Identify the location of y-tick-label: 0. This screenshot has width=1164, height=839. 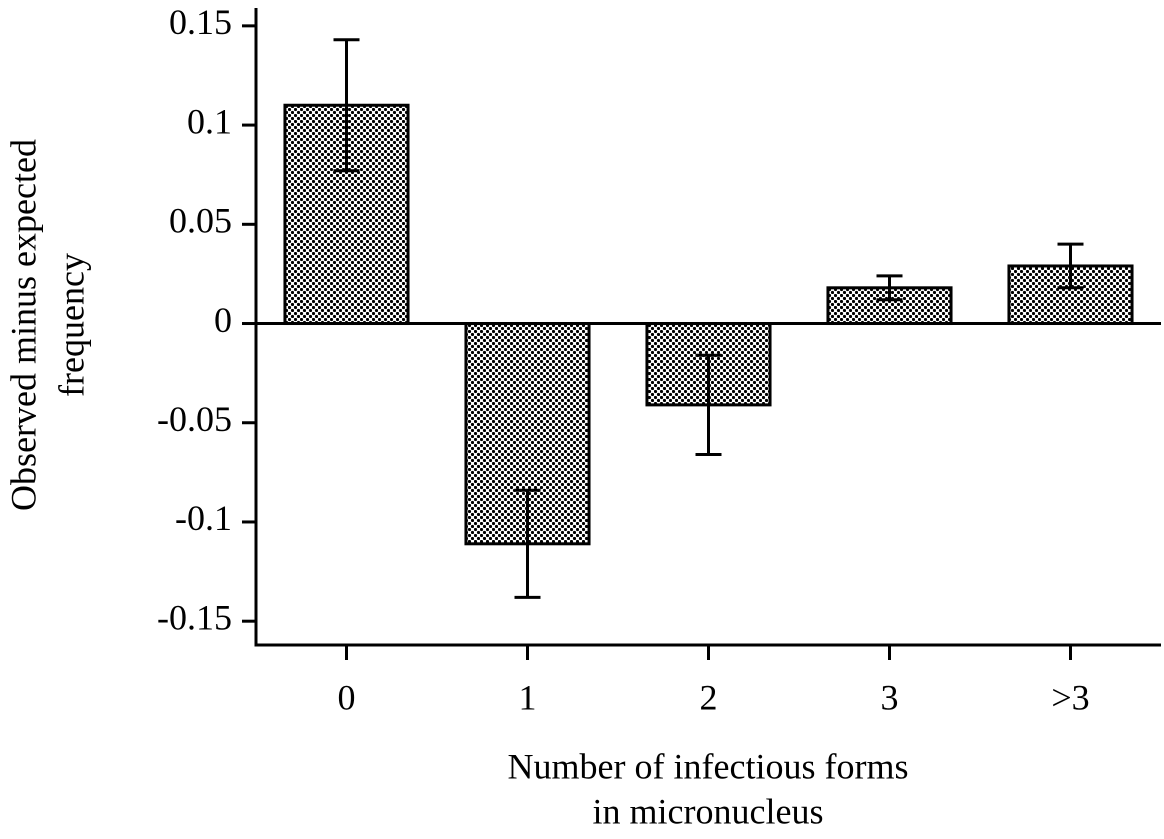
(223, 320).